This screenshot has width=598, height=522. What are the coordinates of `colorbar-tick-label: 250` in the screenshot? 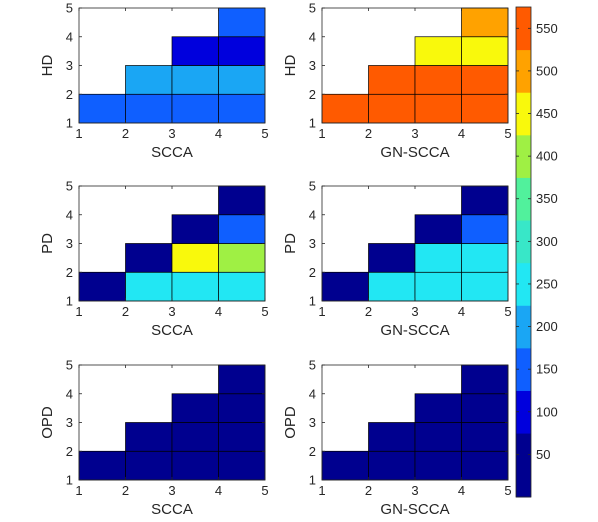 It's located at (547, 283).